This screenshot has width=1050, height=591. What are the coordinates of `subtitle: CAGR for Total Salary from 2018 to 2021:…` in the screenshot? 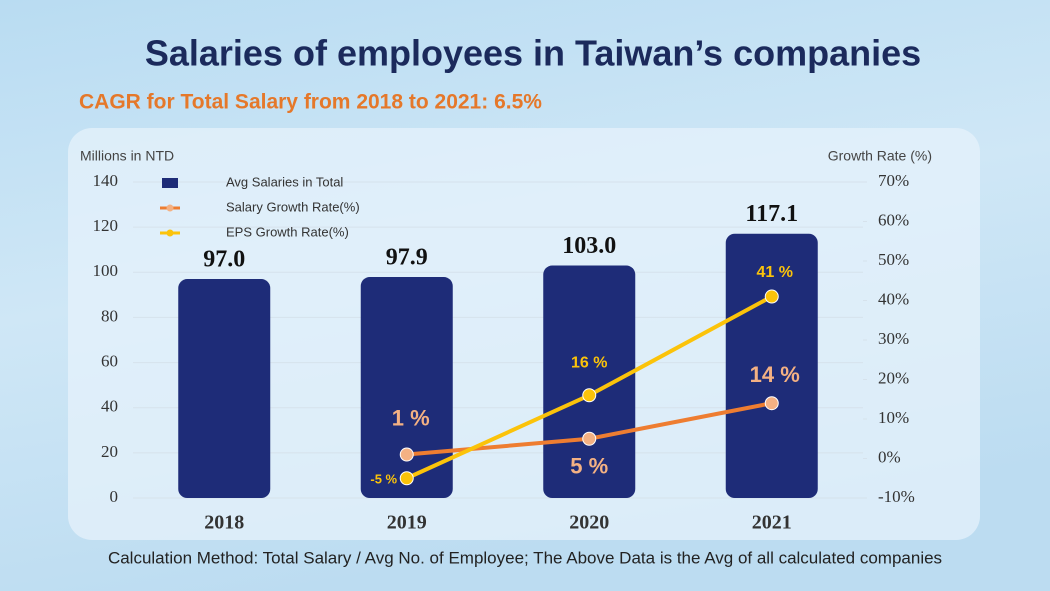 It's located at (310, 102).